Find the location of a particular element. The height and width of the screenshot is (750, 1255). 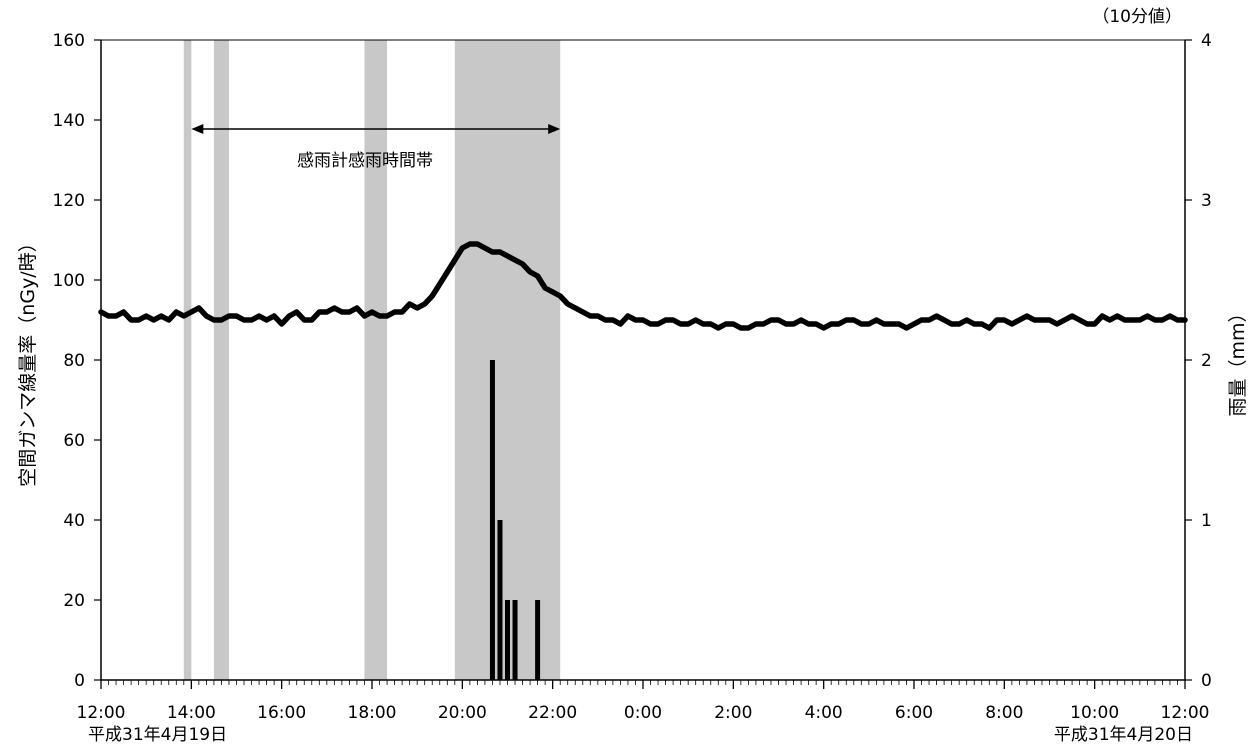

y-left-tick-label: 60 is located at coordinates (74, 441).